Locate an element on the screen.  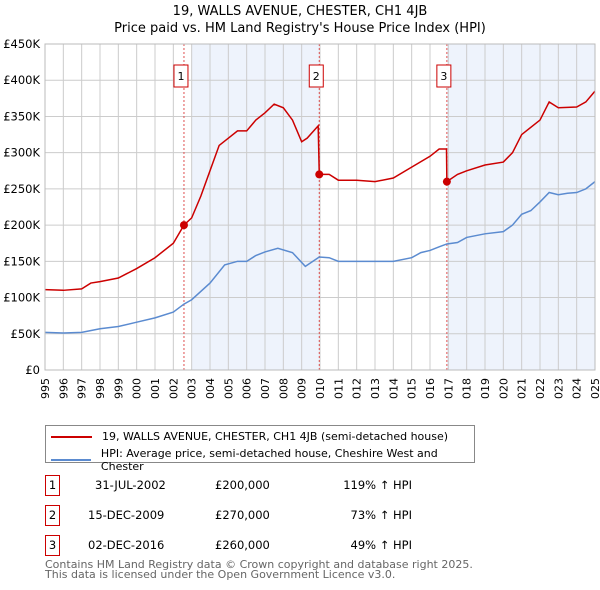
x-tick-label: 1999 is located at coordinates (118, 389).